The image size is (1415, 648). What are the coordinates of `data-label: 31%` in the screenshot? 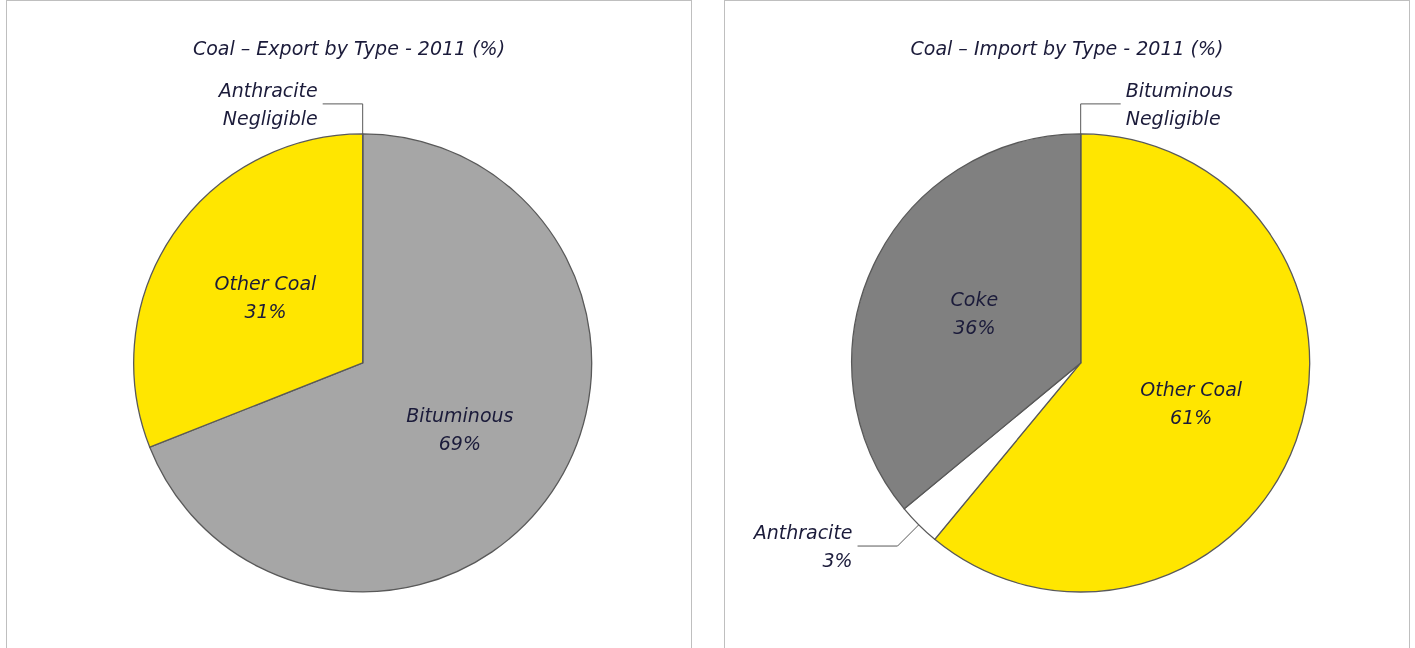 It's located at (265, 310).